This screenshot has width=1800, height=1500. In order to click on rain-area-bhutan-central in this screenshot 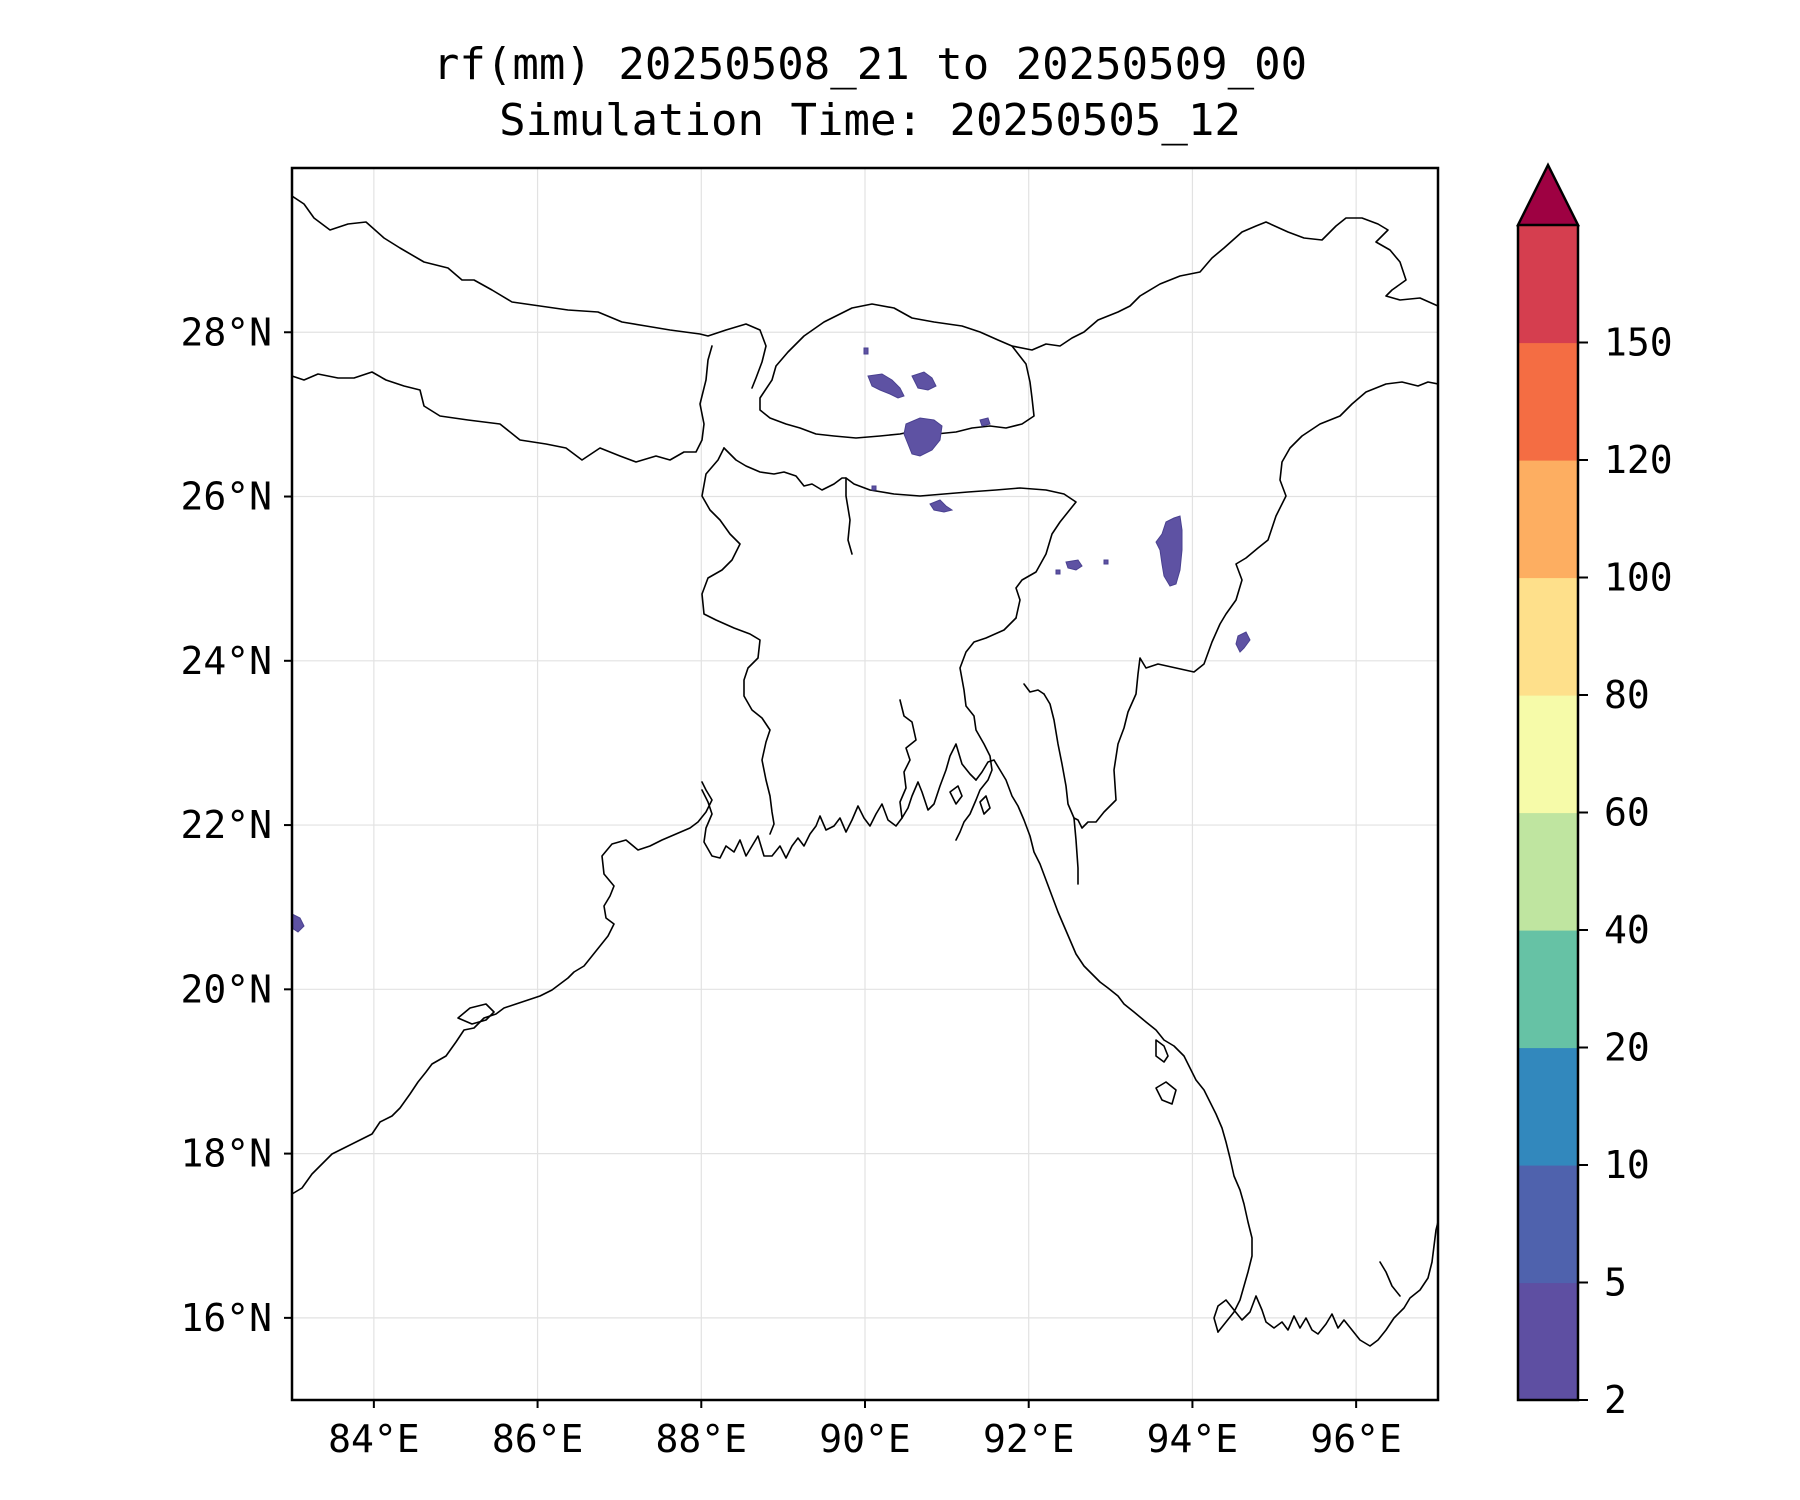, I will do `click(924, 381)`.